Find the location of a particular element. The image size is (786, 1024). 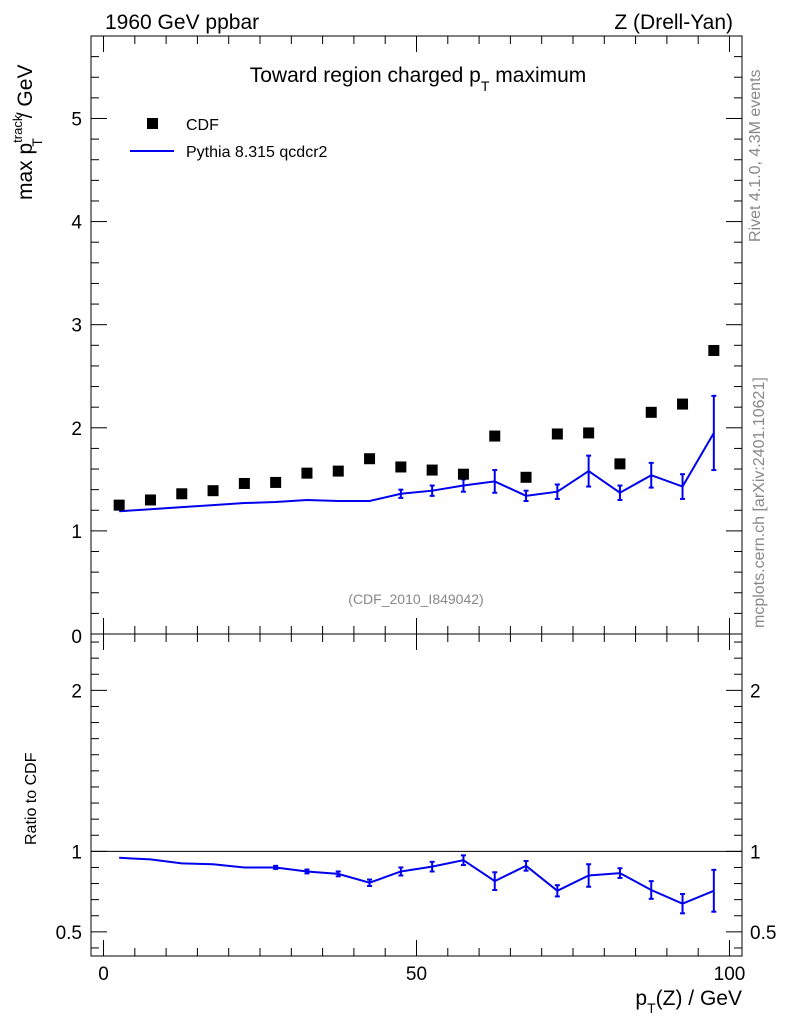

x-tick-label: 50 is located at coordinates (416, 974).